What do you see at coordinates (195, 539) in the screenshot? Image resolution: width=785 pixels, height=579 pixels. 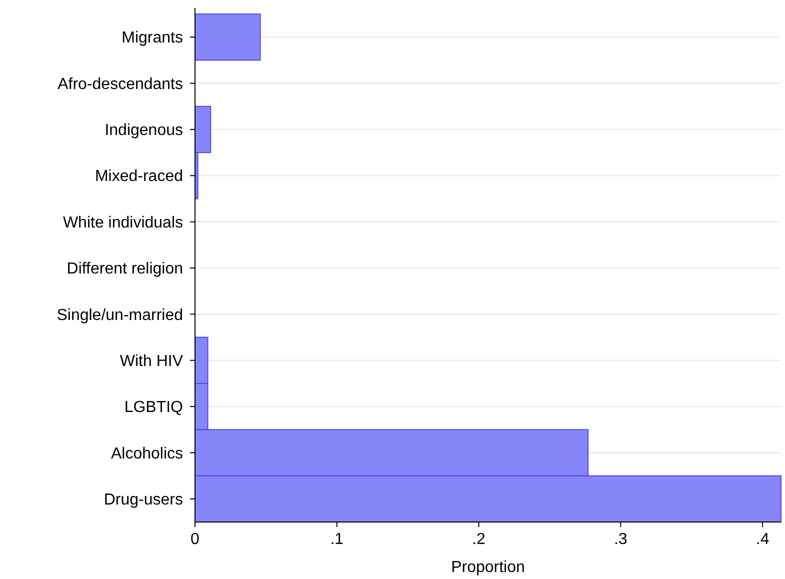 I see `x-tick-label: 0` at bounding box center [195, 539].